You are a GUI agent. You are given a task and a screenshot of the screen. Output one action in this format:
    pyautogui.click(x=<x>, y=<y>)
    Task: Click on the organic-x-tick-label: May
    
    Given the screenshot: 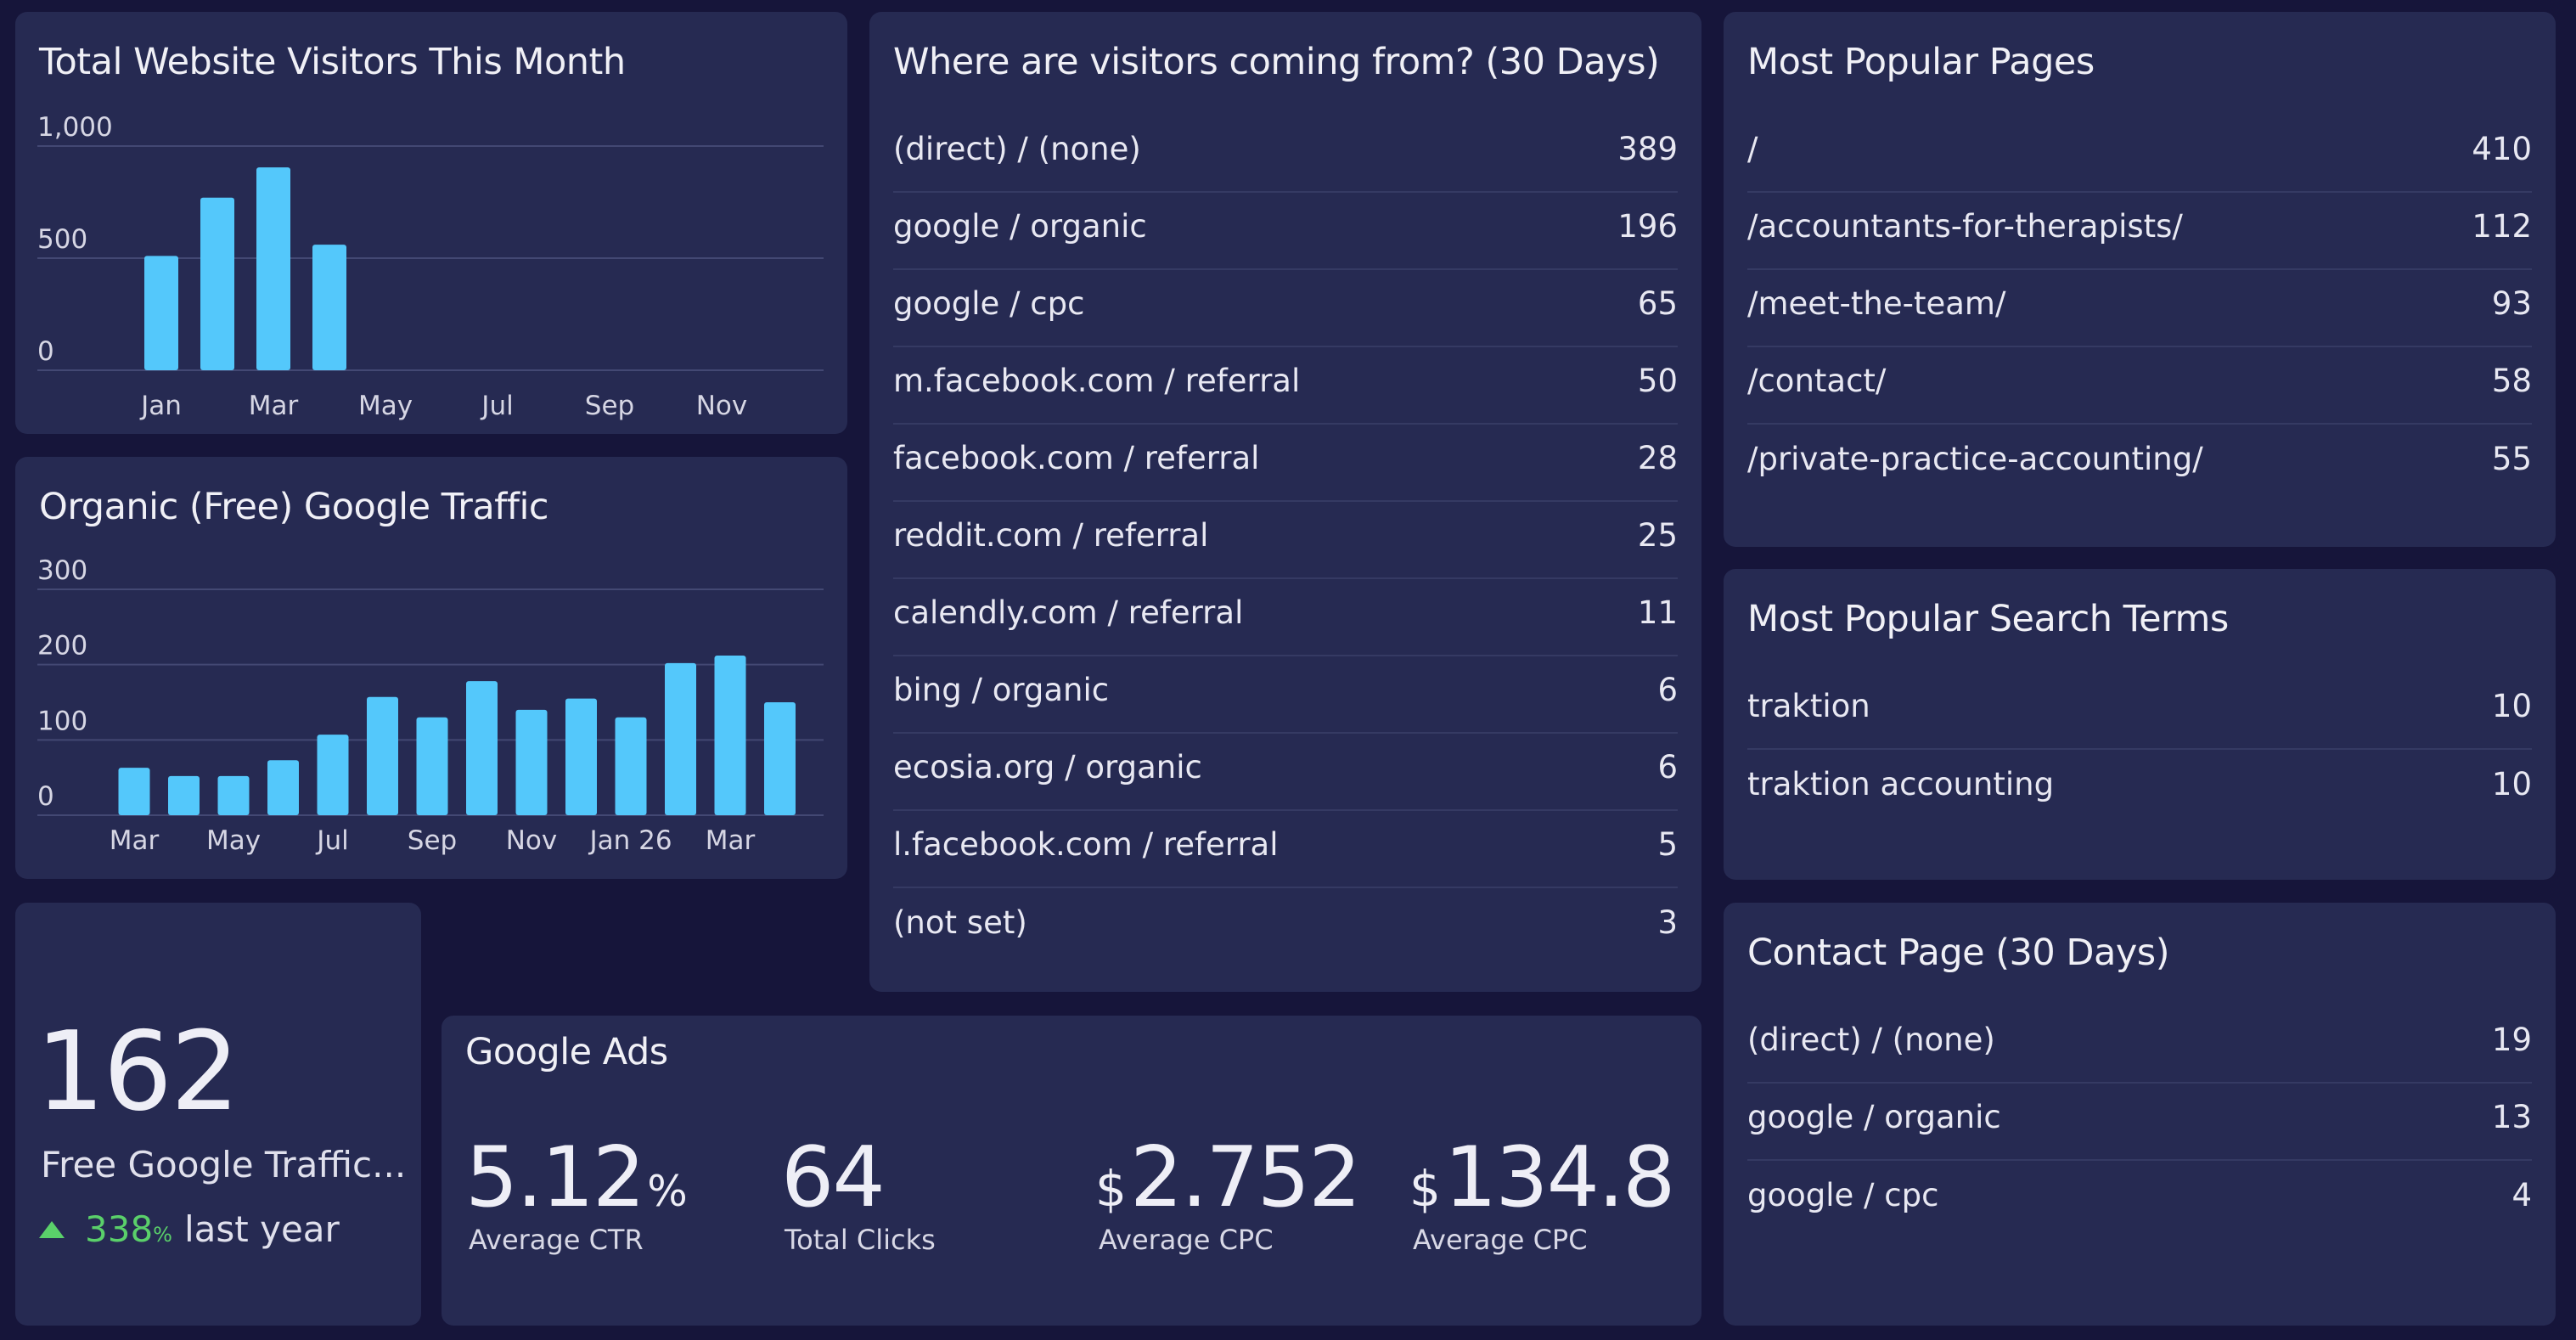 What is the action you would take?
    pyautogui.click(x=233, y=840)
    